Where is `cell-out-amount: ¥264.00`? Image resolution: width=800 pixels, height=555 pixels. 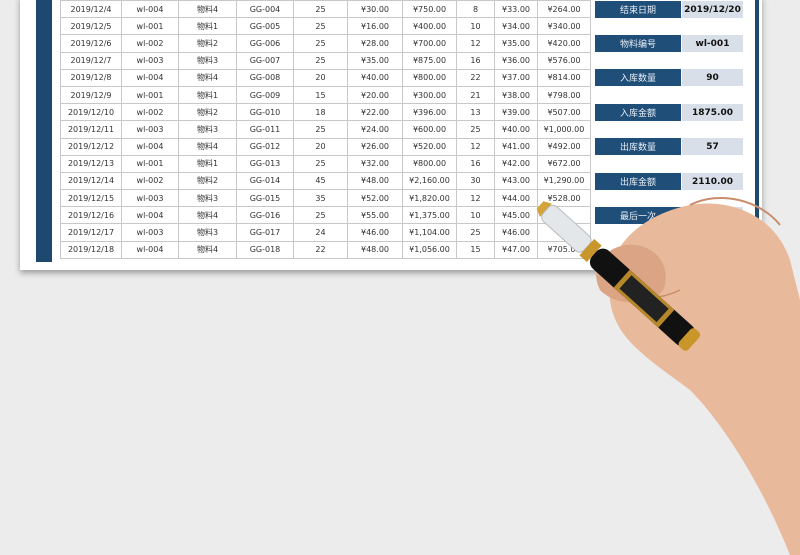
cell-out-amount: ¥264.00 is located at coordinates (564, 9).